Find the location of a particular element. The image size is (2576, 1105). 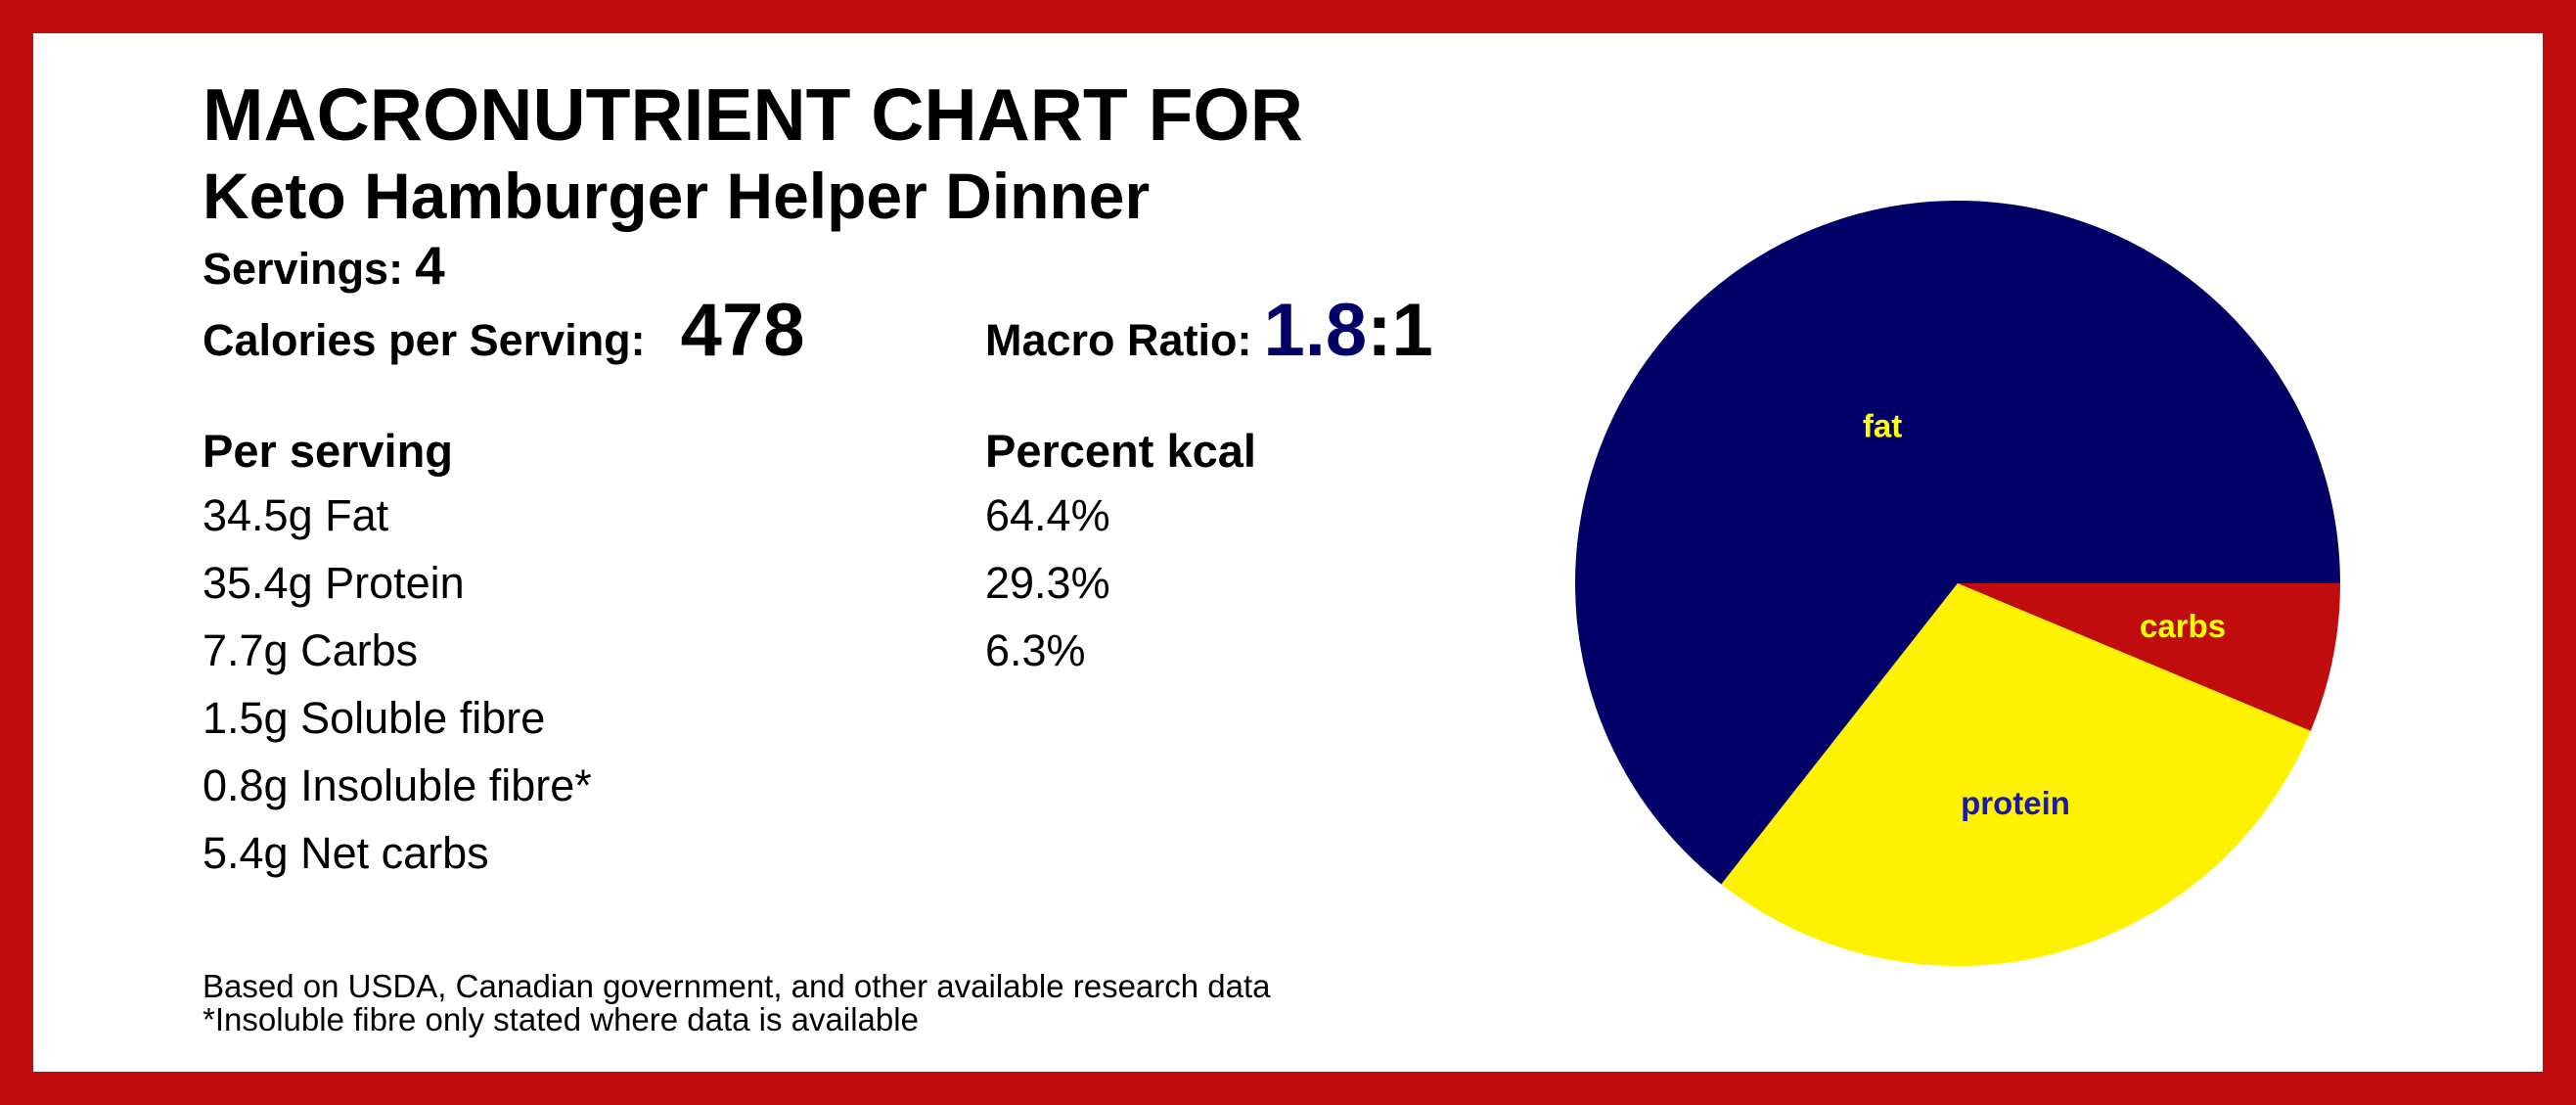

slice-label: carbs is located at coordinates (2183, 626).